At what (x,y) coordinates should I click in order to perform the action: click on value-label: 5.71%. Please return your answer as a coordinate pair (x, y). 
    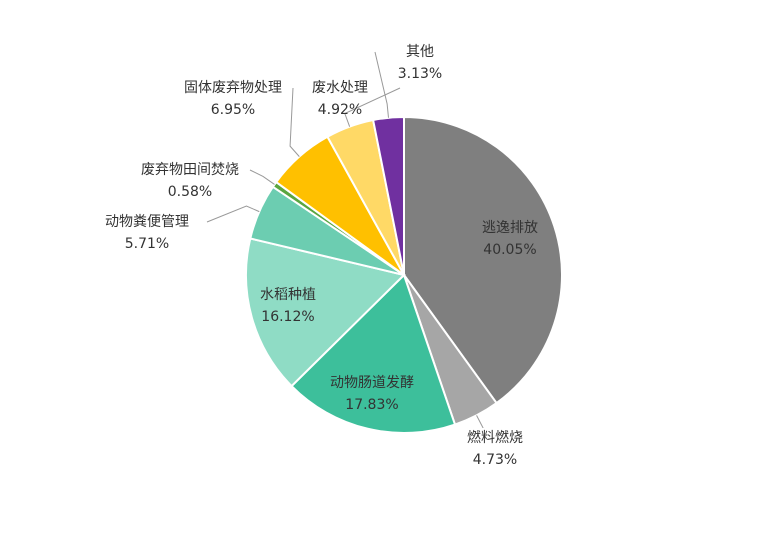
    Looking at the image, I should click on (147, 244).